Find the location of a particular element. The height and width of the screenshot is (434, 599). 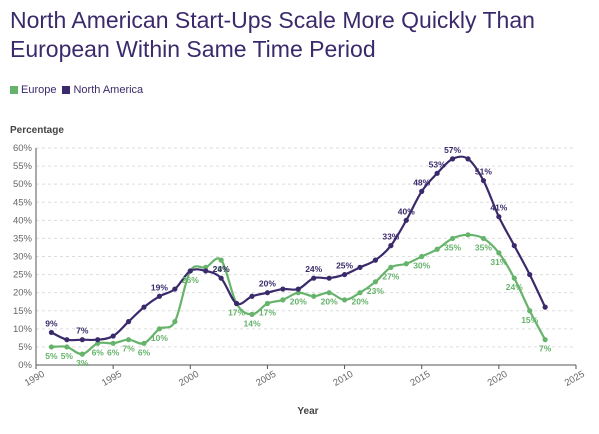

x-tick-label: 1990 is located at coordinates (35, 379).